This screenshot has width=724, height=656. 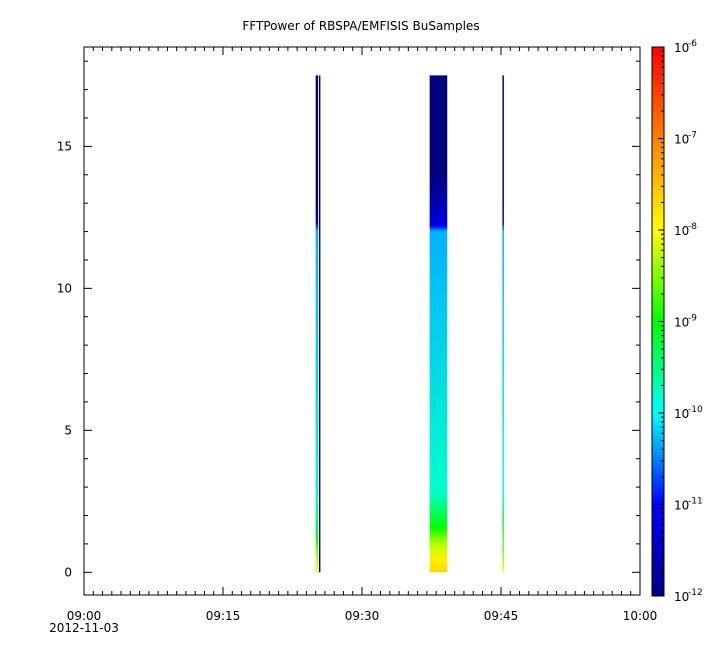 What do you see at coordinates (84, 628) in the screenshot?
I see `x-date-label: 2012-11-03` at bounding box center [84, 628].